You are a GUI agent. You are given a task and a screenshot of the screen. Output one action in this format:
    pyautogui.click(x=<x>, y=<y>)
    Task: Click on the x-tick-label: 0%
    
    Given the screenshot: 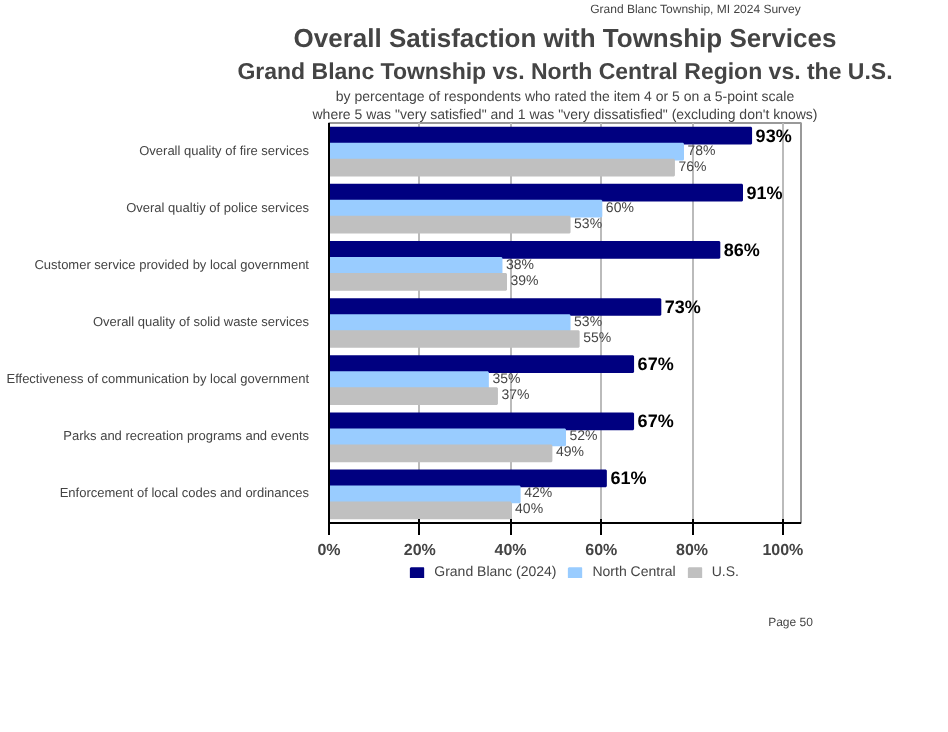 What is the action you would take?
    pyautogui.click(x=329, y=550)
    